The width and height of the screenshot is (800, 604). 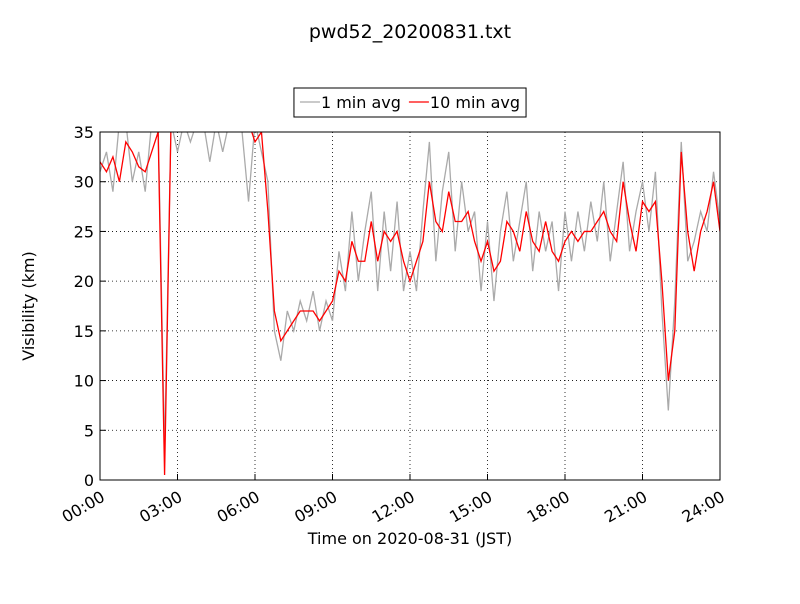 What do you see at coordinates (475, 102) in the screenshot?
I see `legend-label: 10 min avg` at bounding box center [475, 102].